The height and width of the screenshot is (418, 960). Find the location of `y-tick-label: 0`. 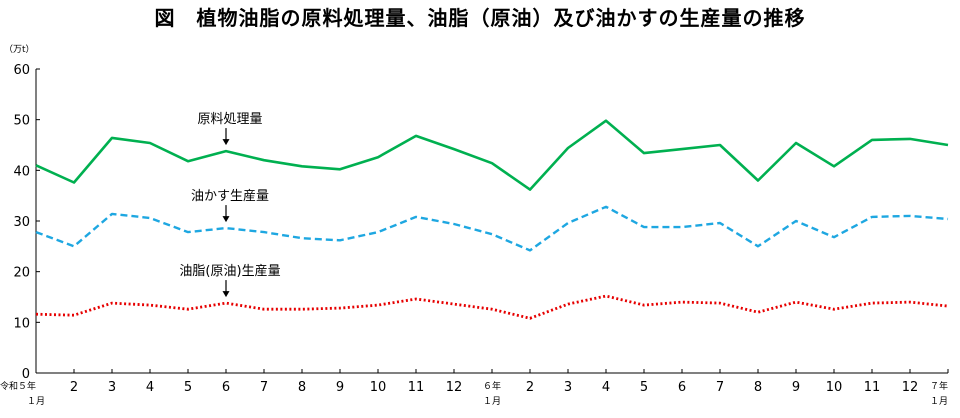

y-tick-label: 0 is located at coordinates (26, 374).